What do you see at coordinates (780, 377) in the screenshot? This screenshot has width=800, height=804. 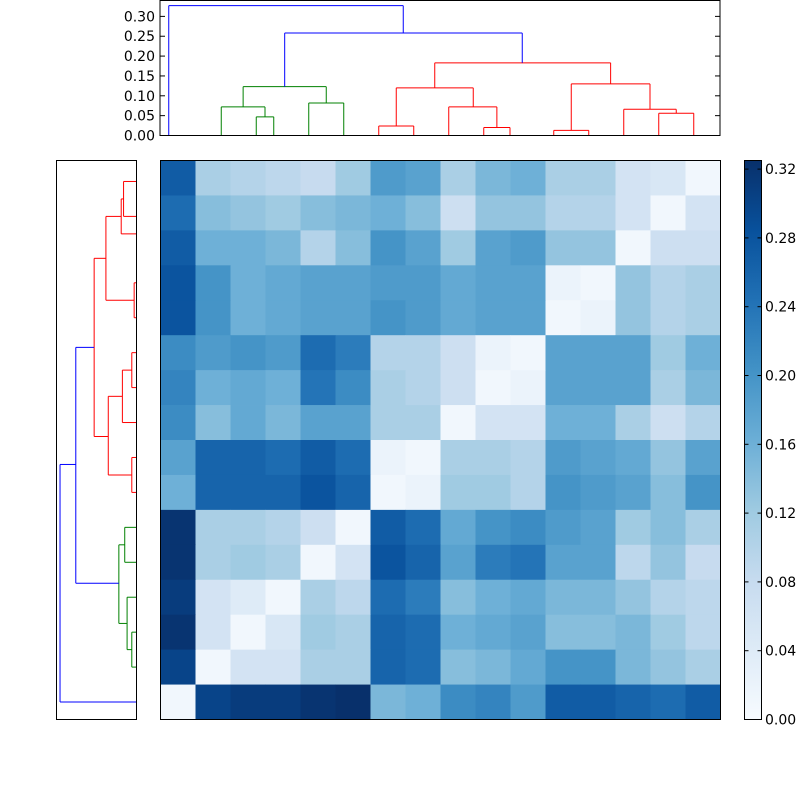 I see `colorbar-tick-label: 0.20` at bounding box center [780, 377].